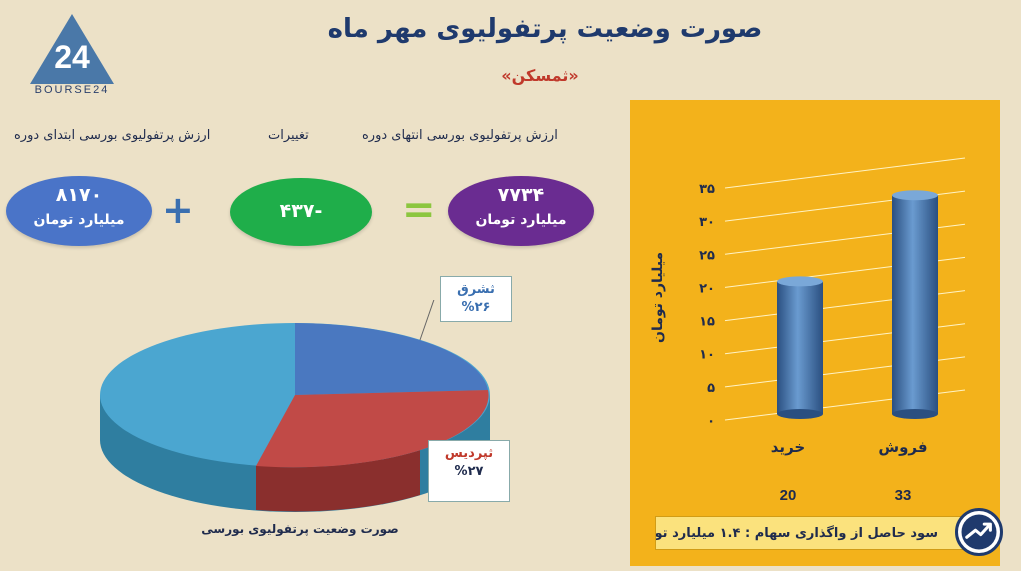 Image resolution: width=1021 pixels, height=571 pixels. I want to click on callout-spardis-name: ثپردیس, so click(469, 453).